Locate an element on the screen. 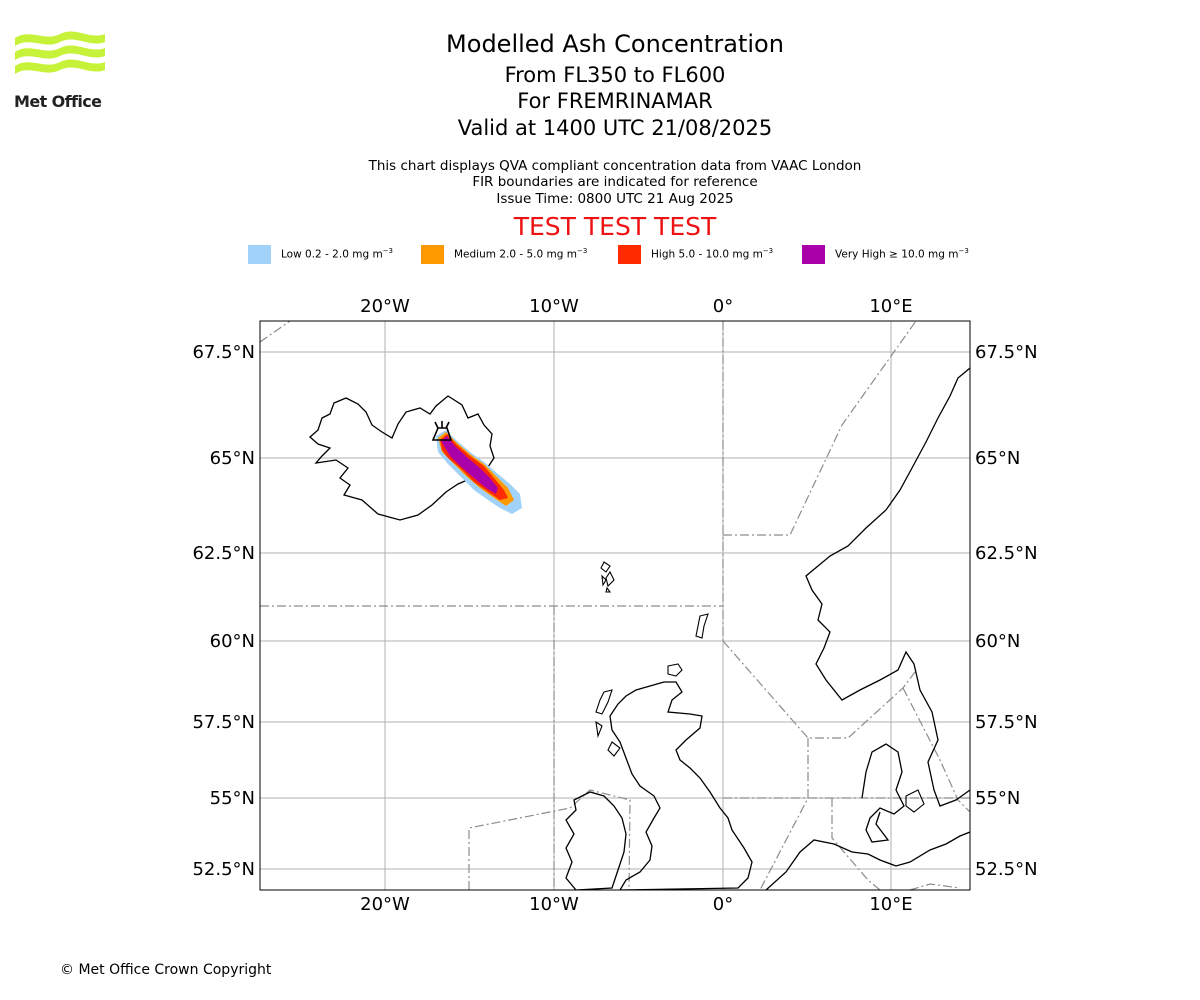 The width and height of the screenshot is (1200, 1000). scandinavia-coastline is located at coordinates (887, 587).